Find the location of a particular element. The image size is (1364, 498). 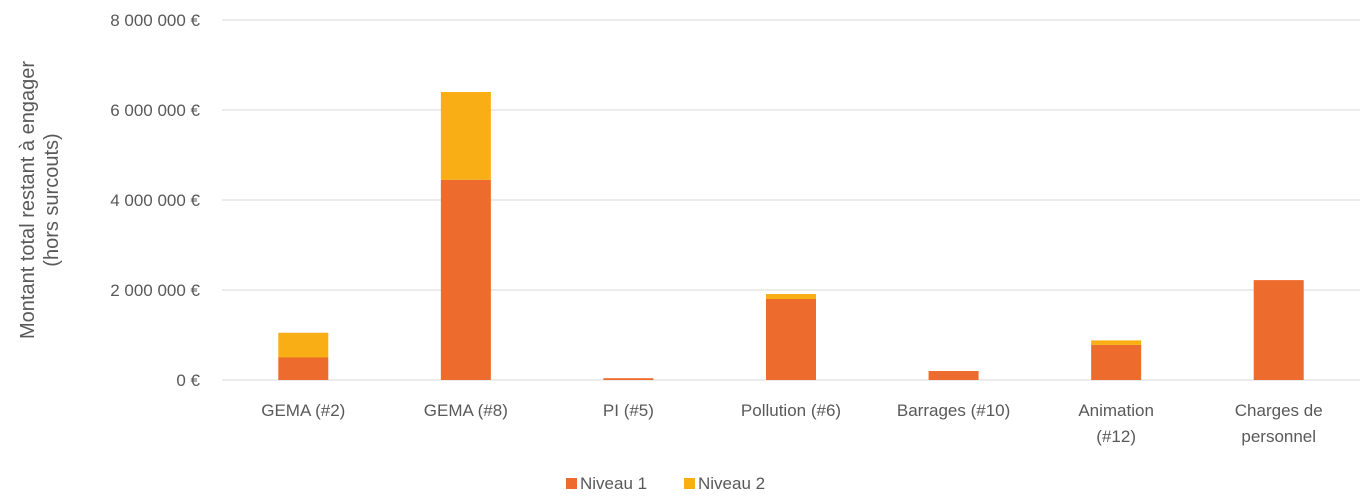

legend: Niveau 1 Niveau 2 is located at coordinates (665, 483).